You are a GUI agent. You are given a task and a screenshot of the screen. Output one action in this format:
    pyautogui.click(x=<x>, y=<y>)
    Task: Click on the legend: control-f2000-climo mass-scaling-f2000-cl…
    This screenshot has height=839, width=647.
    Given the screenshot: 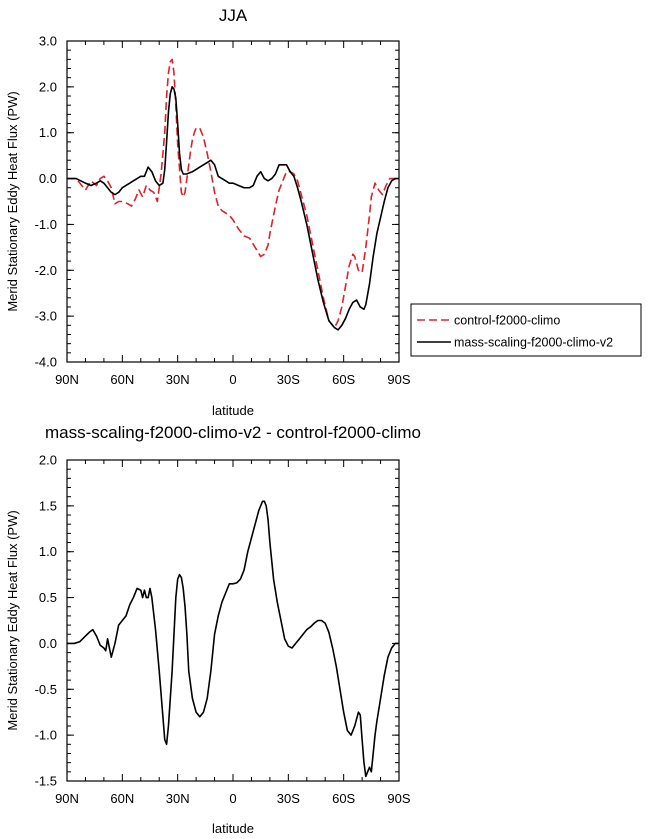 What is the action you would take?
    pyautogui.click(x=526, y=330)
    